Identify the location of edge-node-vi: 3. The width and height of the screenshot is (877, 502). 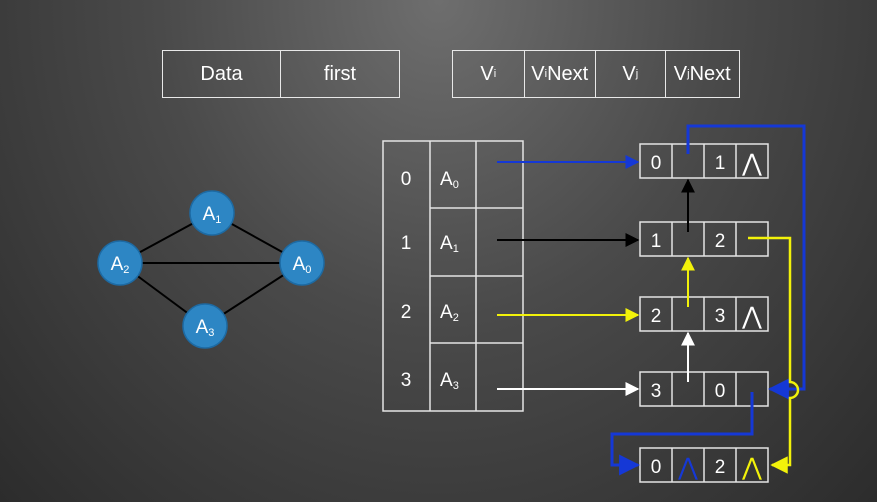
(656, 391).